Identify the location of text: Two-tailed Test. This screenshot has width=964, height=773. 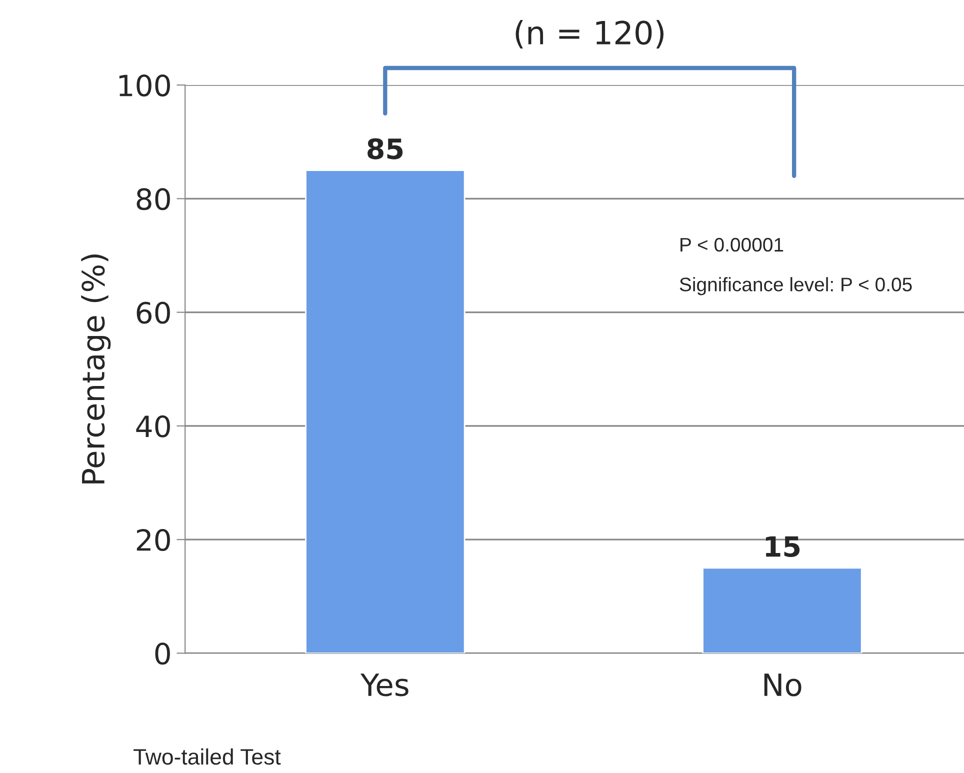
(207, 756).